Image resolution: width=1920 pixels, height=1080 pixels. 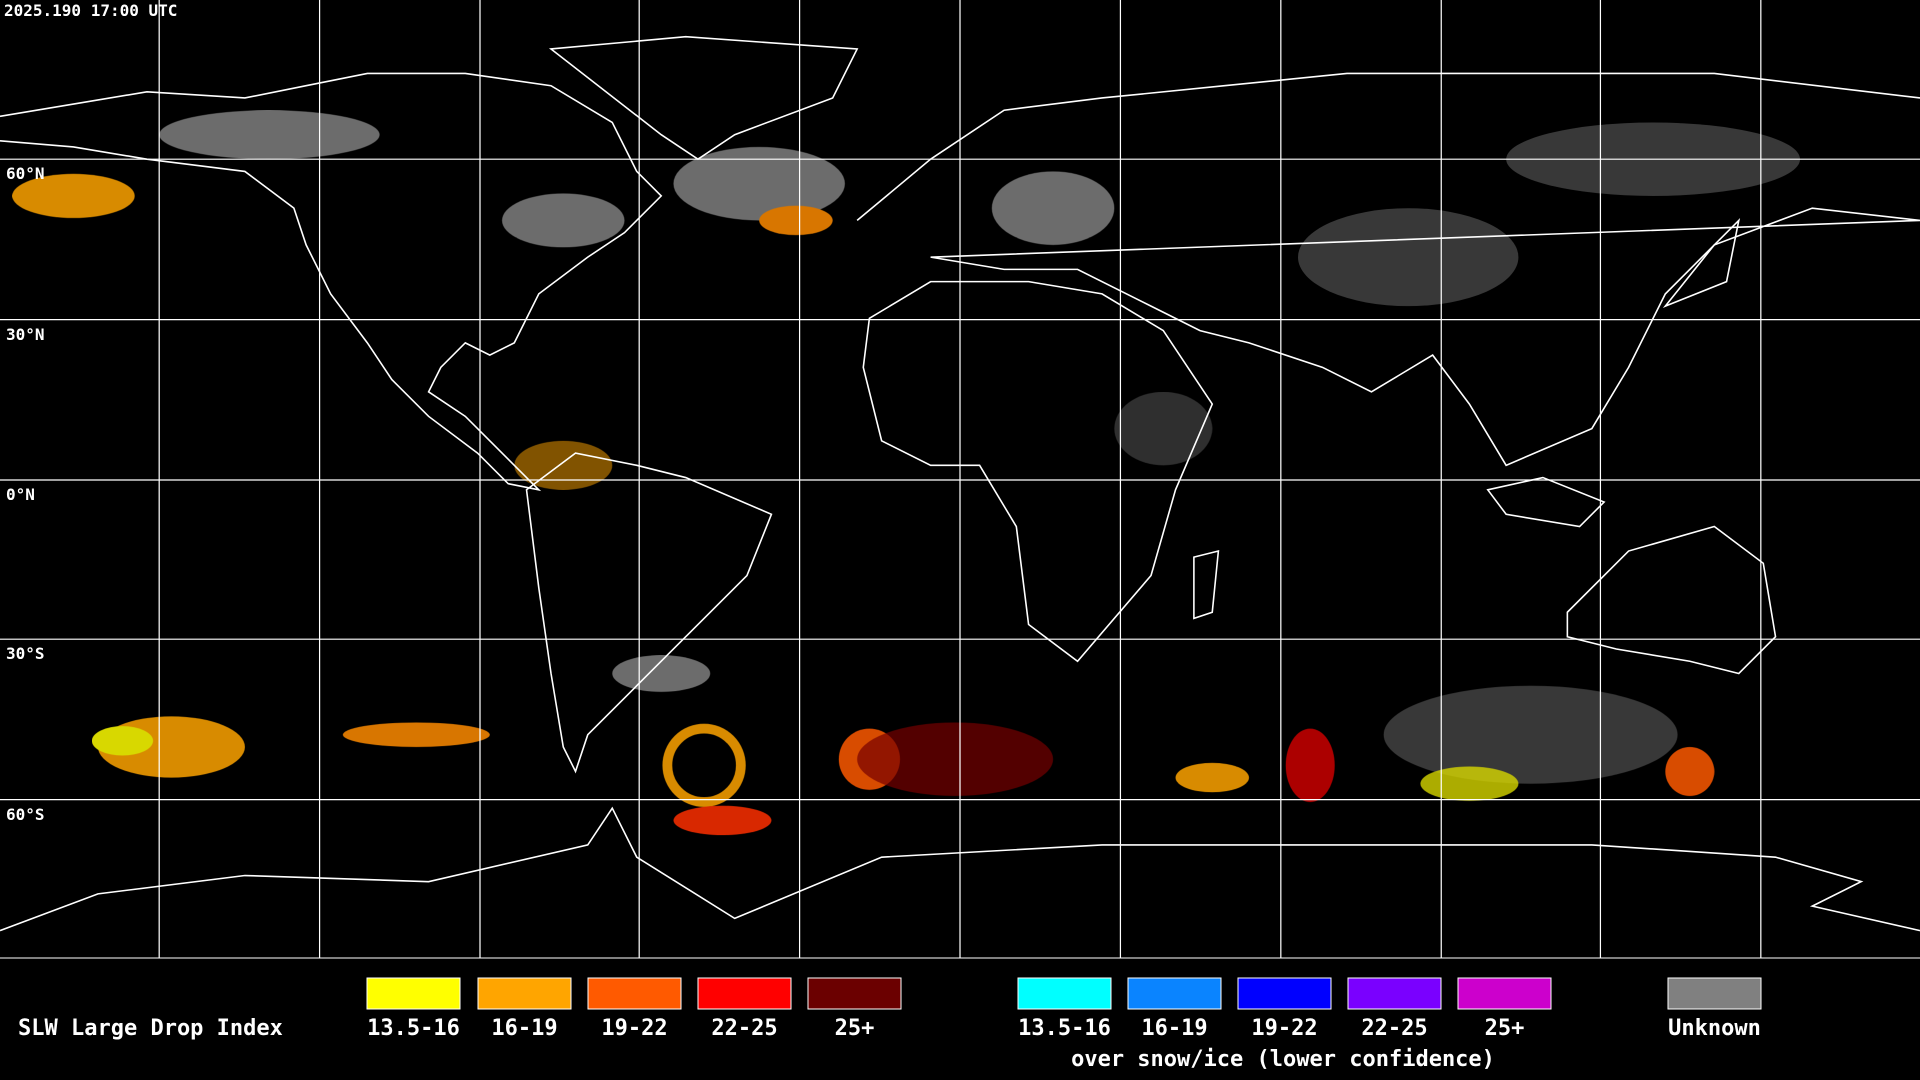 What do you see at coordinates (1714, 1028) in the screenshot?
I see `legend-label: Unknown` at bounding box center [1714, 1028].